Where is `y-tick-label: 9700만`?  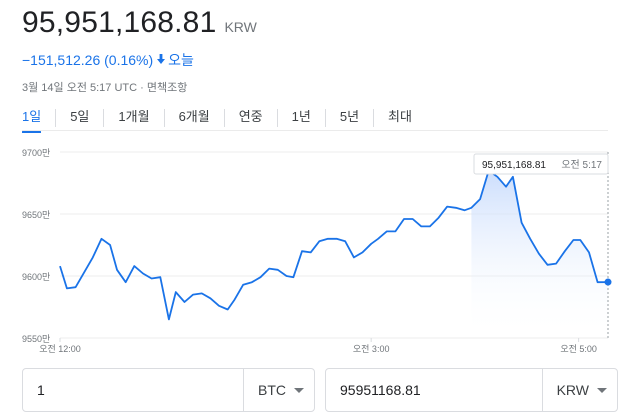 y-tick-label: 9700만 is located at coordinates (36, 153).